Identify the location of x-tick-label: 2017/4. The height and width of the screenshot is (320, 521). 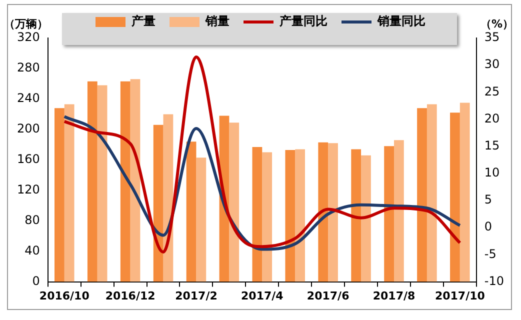
(262, 295).